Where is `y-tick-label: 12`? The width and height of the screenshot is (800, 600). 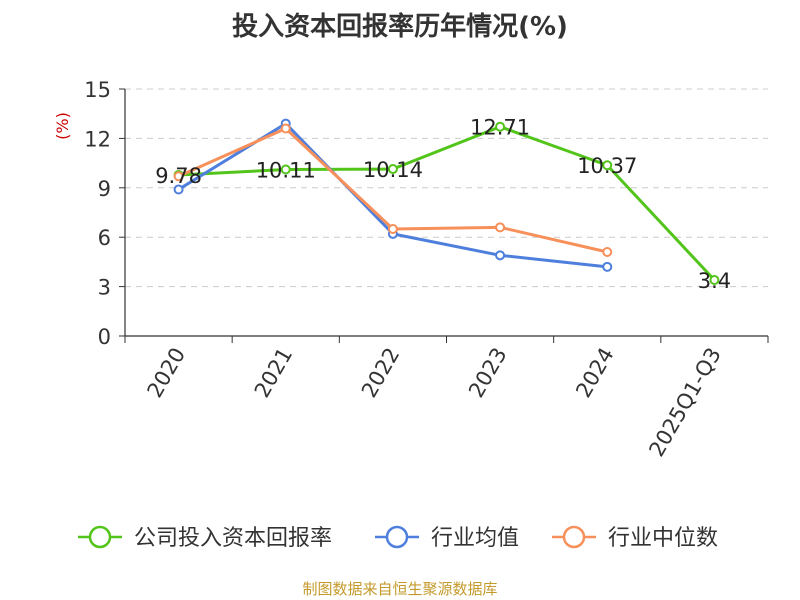 y-tick-label: 12 is located at coordinates (97, 139).